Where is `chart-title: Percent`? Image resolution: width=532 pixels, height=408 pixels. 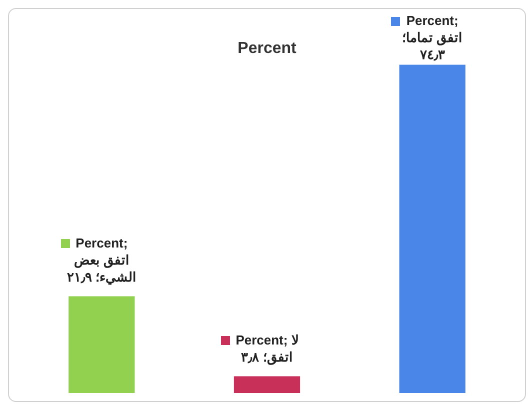 chart-title: Percent is located at coordinates (268, 49).